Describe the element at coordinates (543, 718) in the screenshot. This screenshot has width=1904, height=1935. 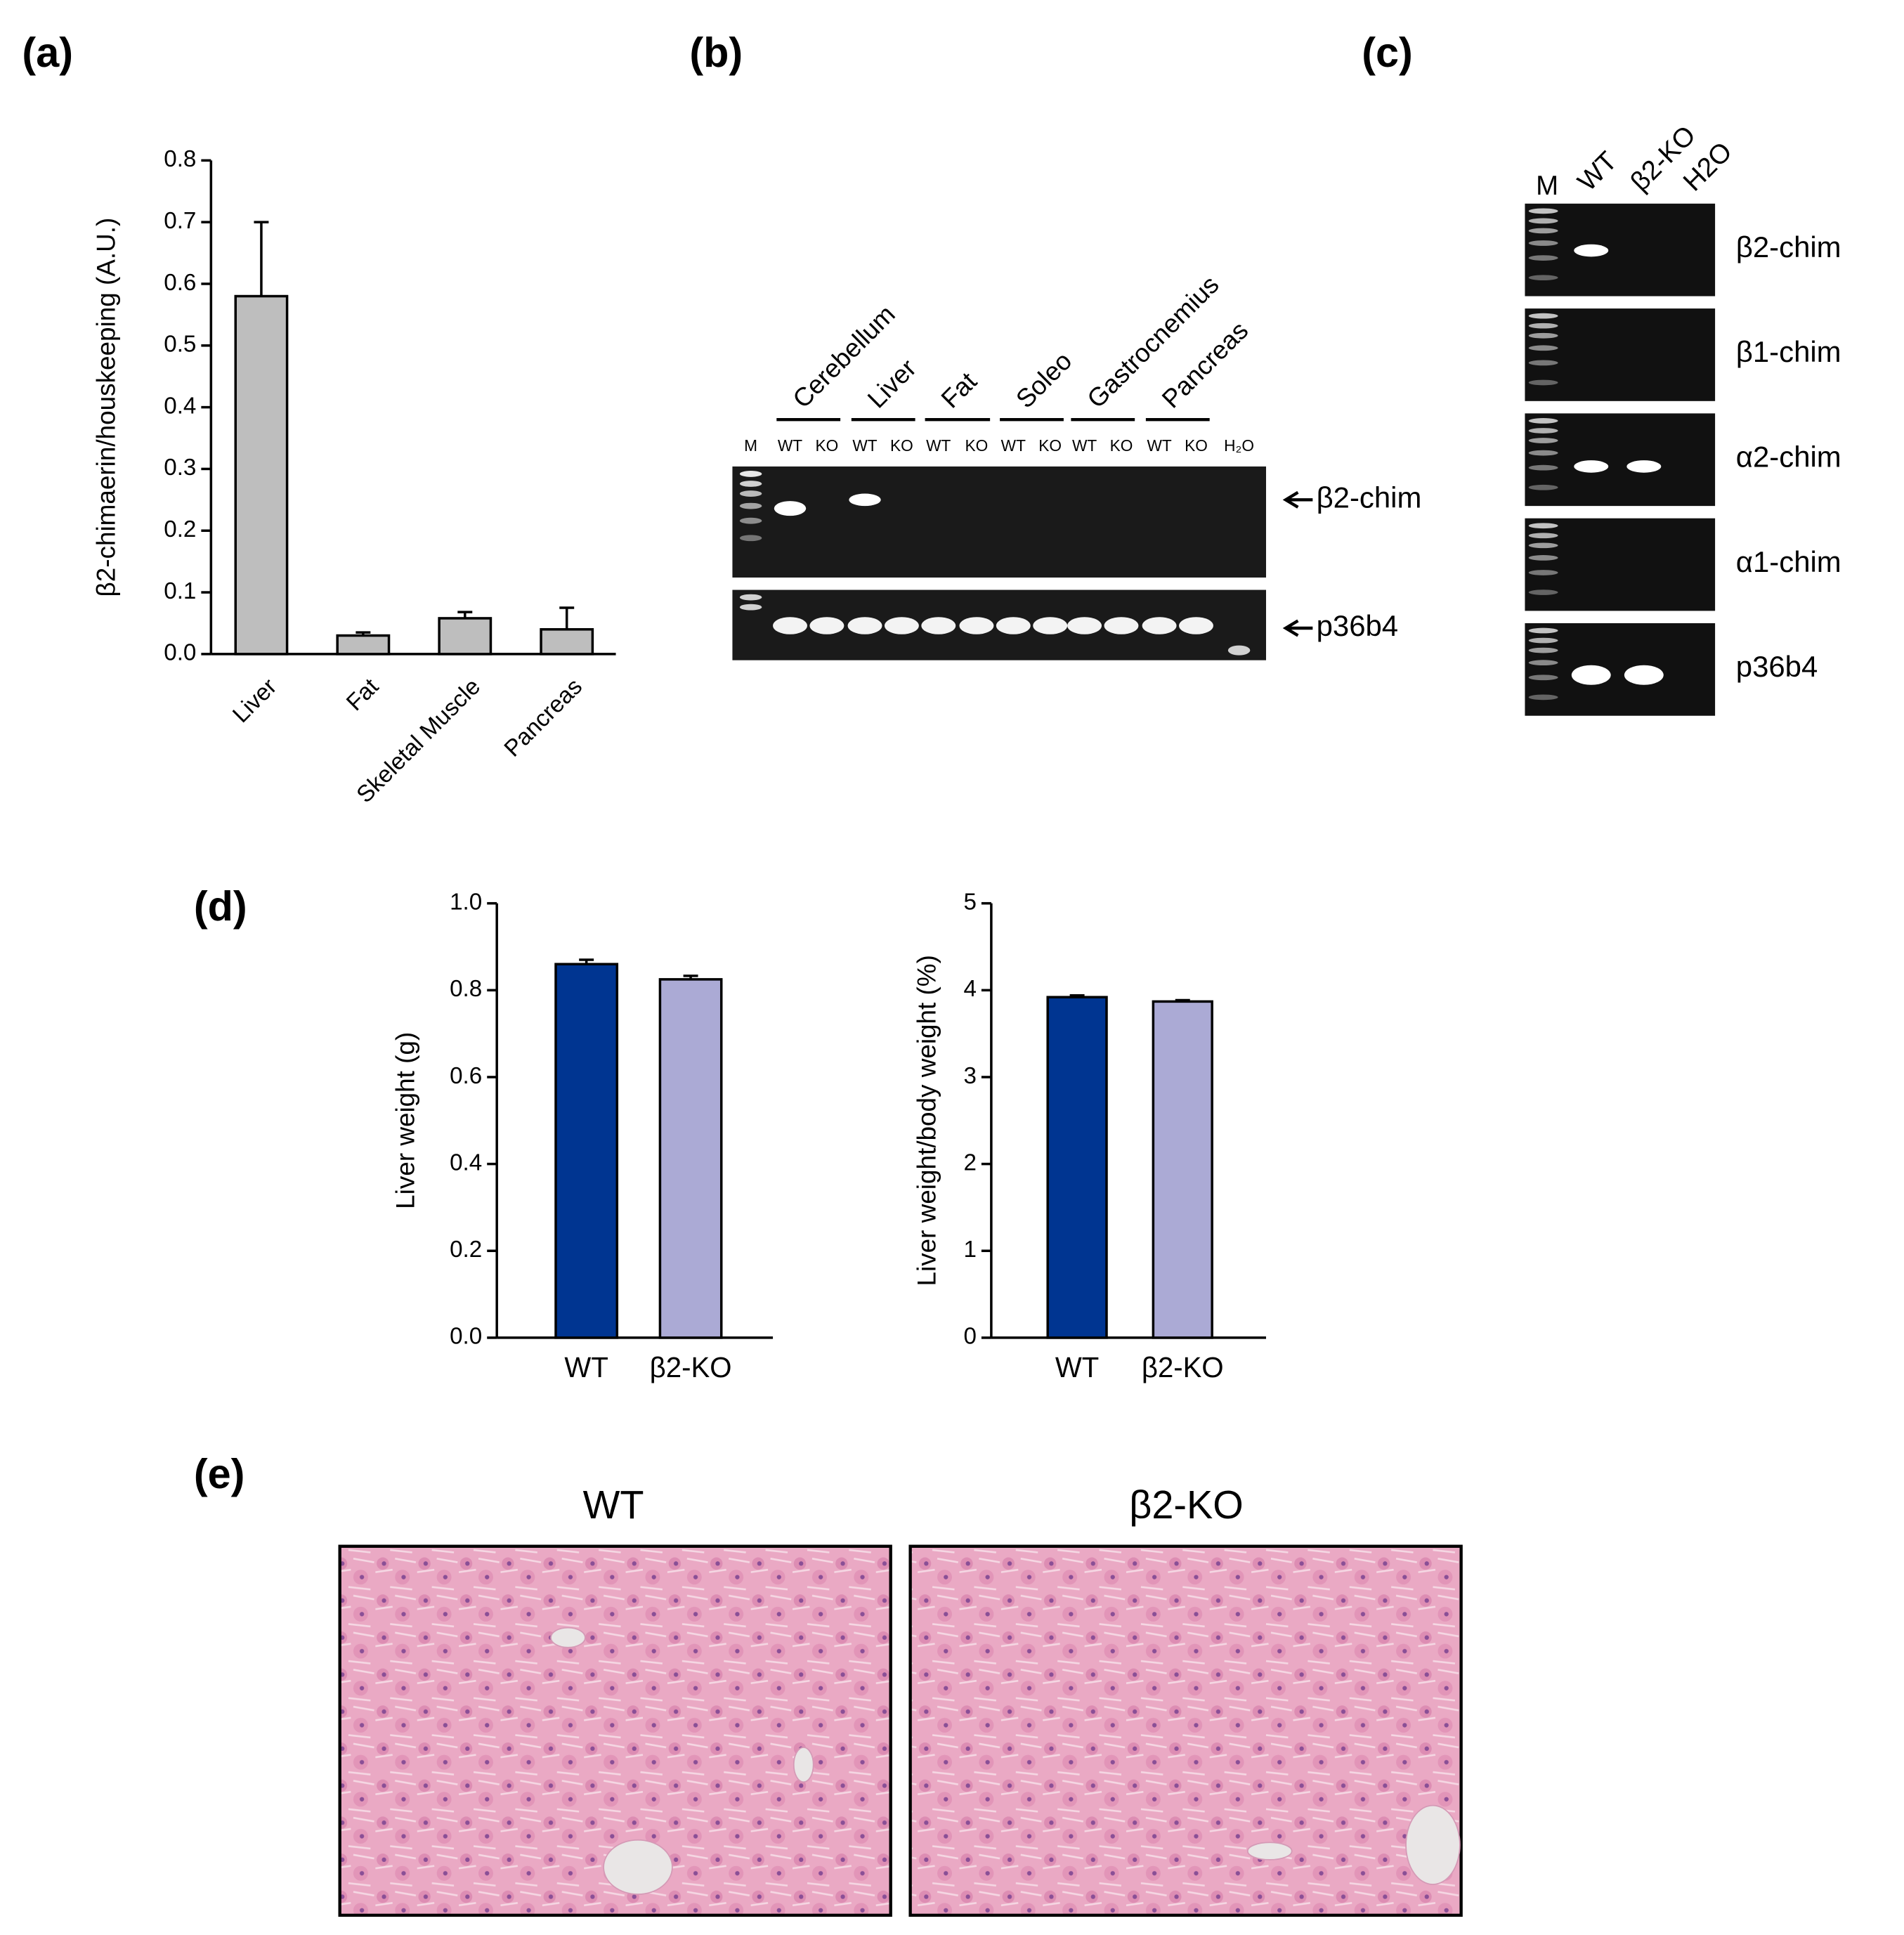
I see `x-tick-label: Pancreas` at that location.